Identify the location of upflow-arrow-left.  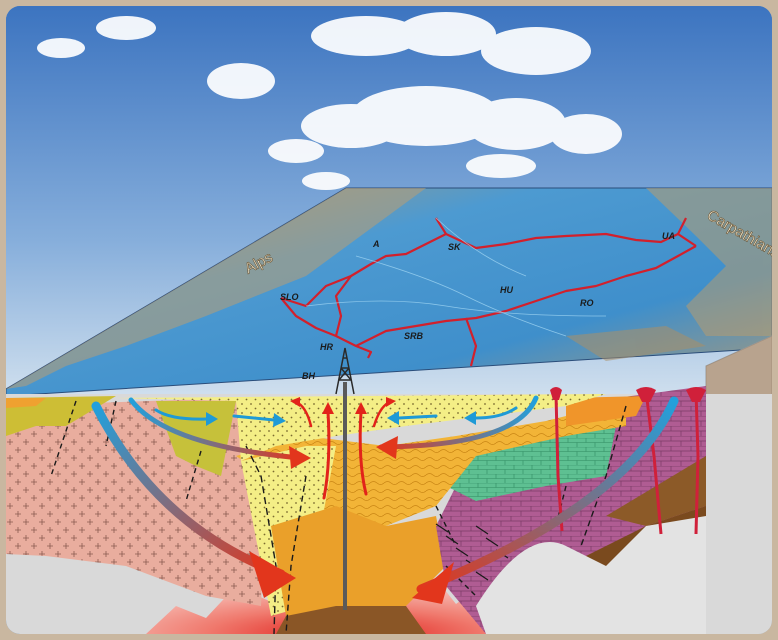
(326, 455).